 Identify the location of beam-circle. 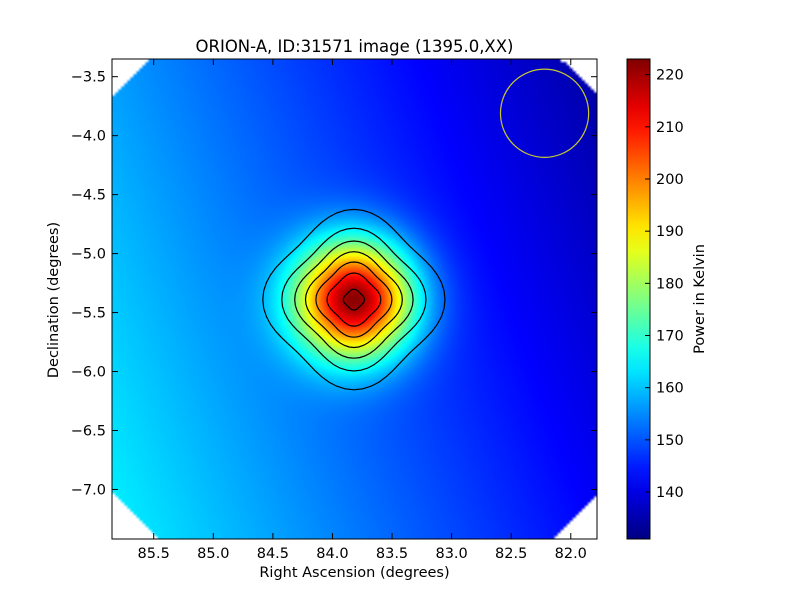
(544, 113).